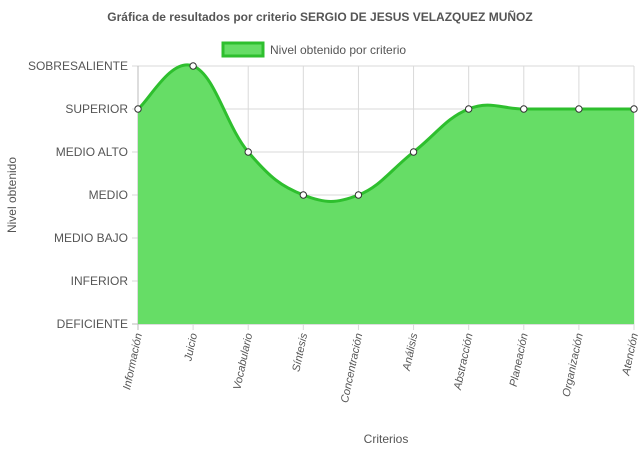 The width and height of the screenshot is (639, 452). What do you see at coordinates (243, 361) in the screenshot?
I see `x-tick-label: Vocabulario` at bounding box center [243, 361].